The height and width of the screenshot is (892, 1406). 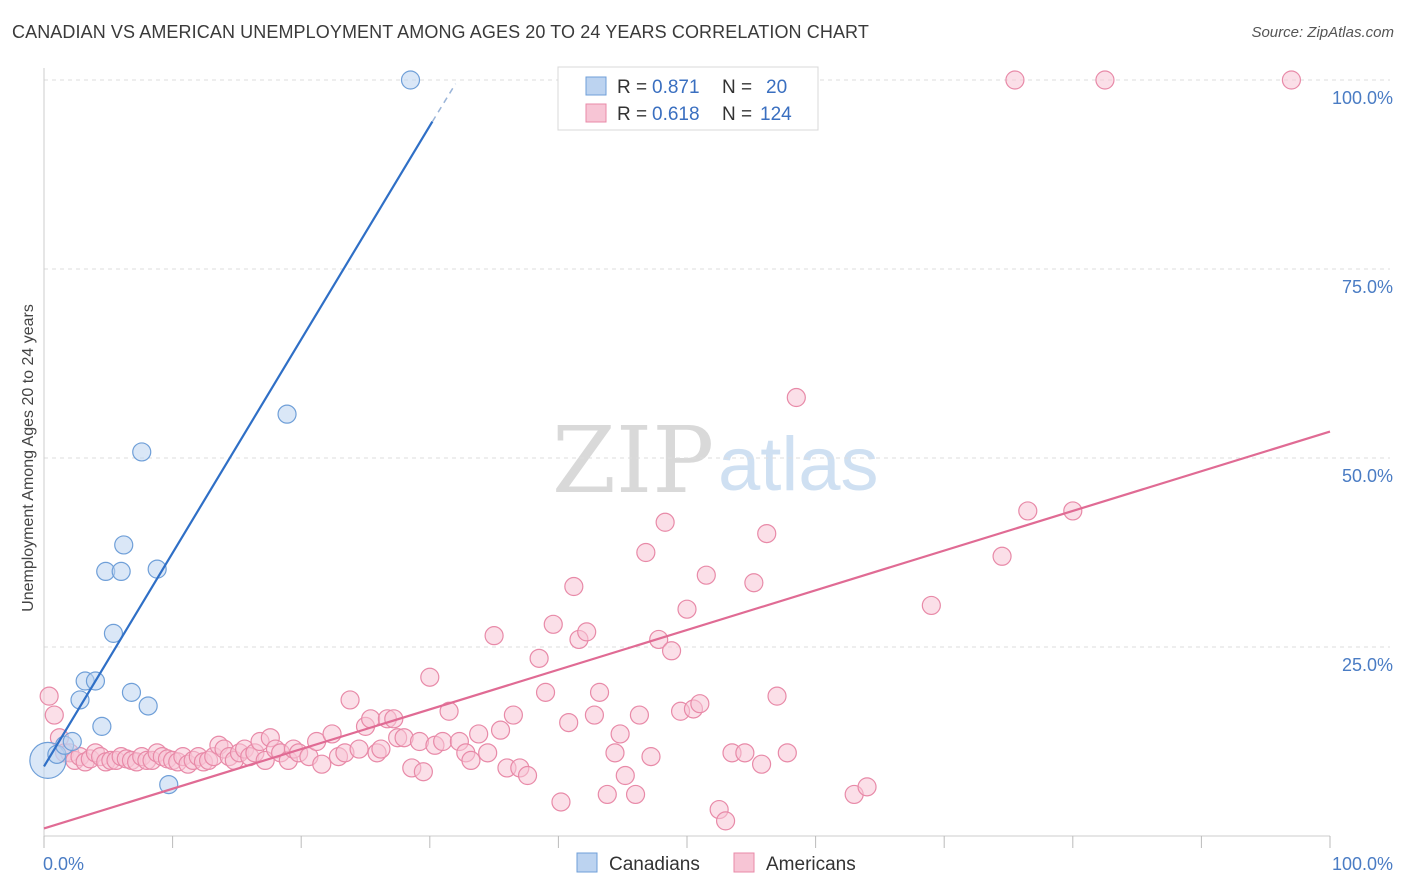 What do you see at coordinates (63, 864) in the screenshot?
I see `x-tick-label-min: 0.0%` at bounding box center [63, 864].